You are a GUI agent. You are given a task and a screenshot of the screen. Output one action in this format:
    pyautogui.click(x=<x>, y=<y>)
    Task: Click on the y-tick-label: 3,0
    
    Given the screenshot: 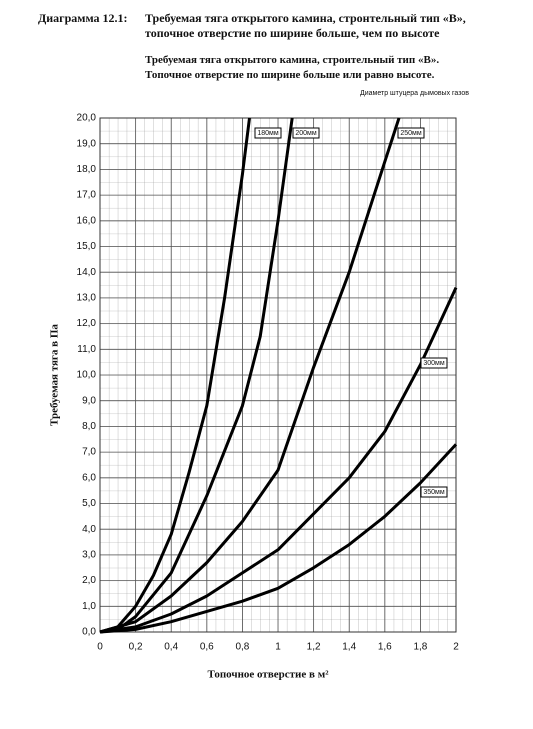 What is the action you would take?
    pyautogui.click(x=89, y=555)
    